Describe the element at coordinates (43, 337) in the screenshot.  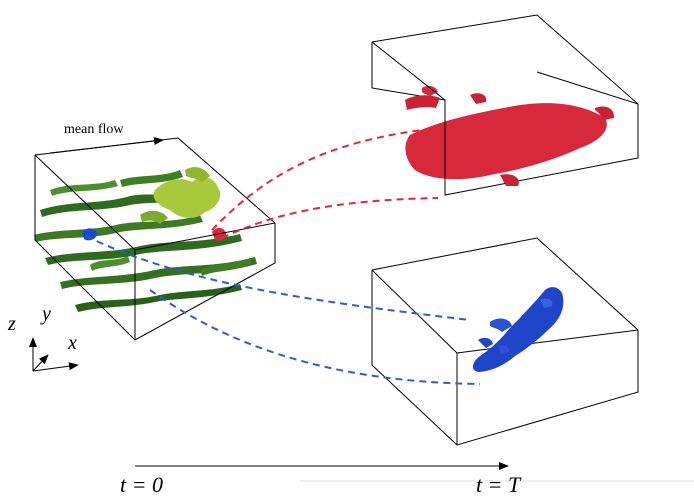
I see `coordinate-axes: z y x` at that location.